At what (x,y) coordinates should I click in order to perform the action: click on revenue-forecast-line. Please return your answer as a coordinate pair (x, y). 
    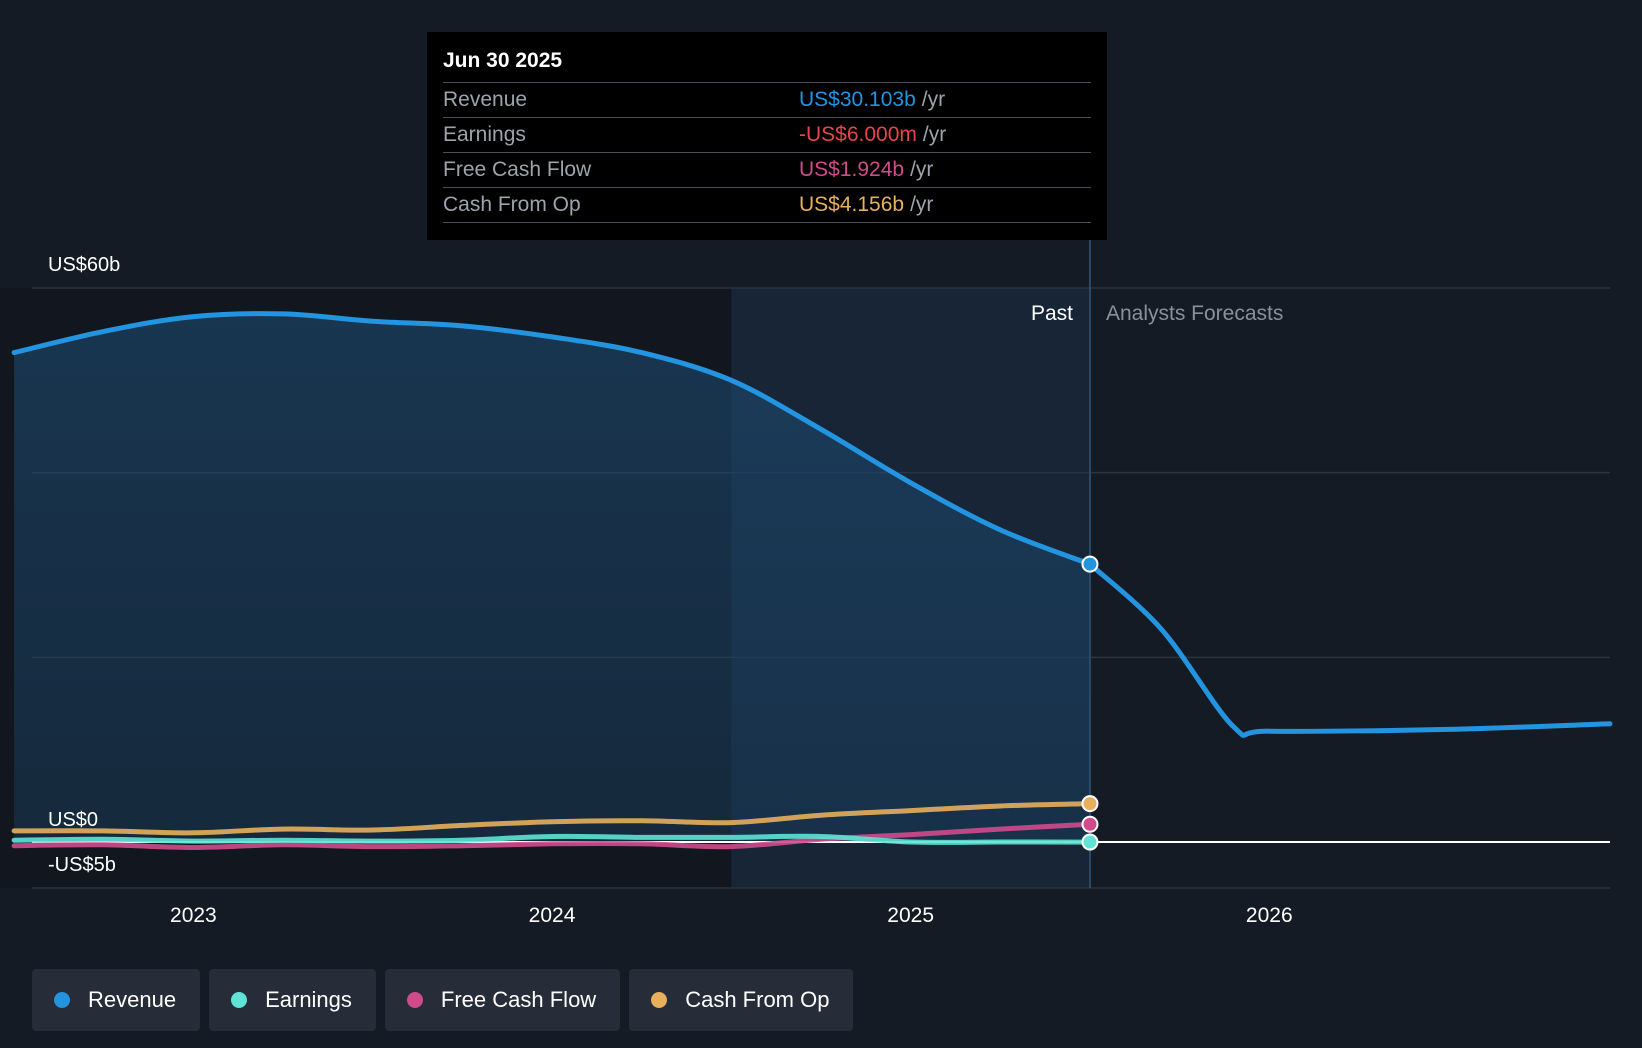
    Looking at the image, I should click on (1350, 649).